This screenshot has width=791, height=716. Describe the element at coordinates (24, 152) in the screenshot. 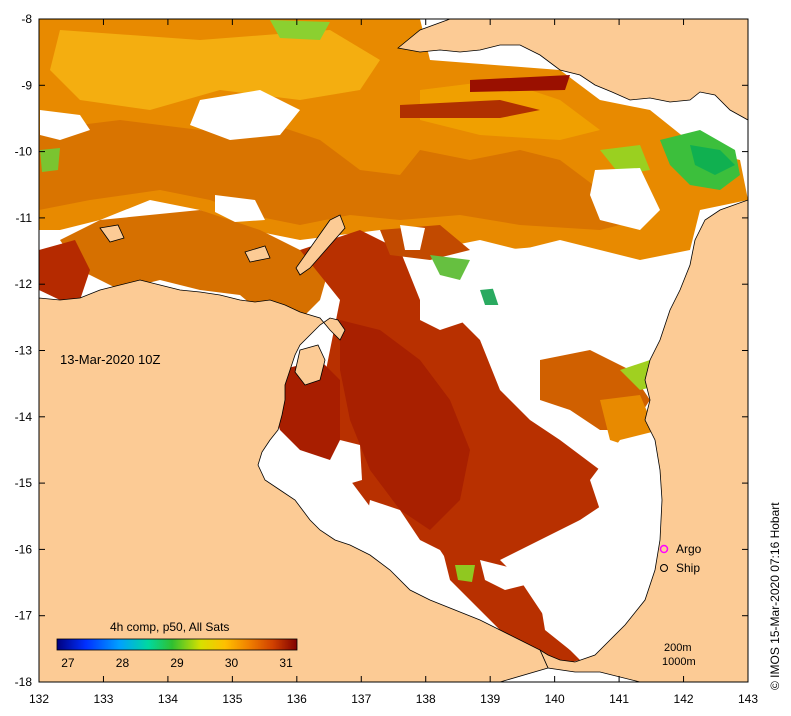

I see `lat-tick-label: -10` at that location.